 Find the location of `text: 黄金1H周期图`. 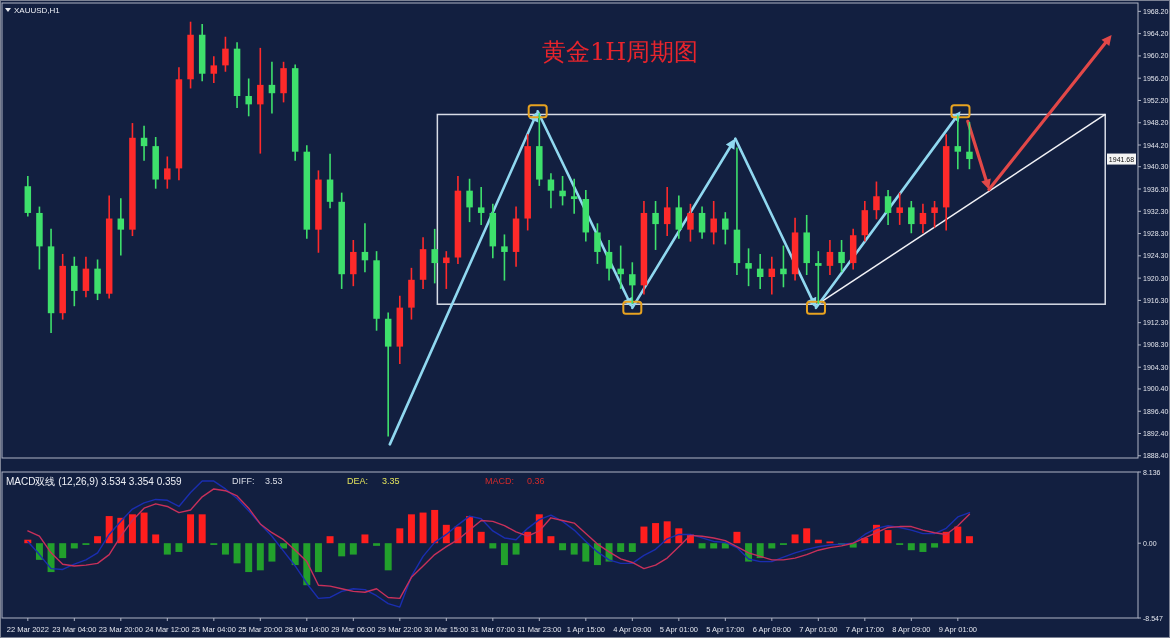

text: 黄金1H周期图 is located at coordinates (620, 52).